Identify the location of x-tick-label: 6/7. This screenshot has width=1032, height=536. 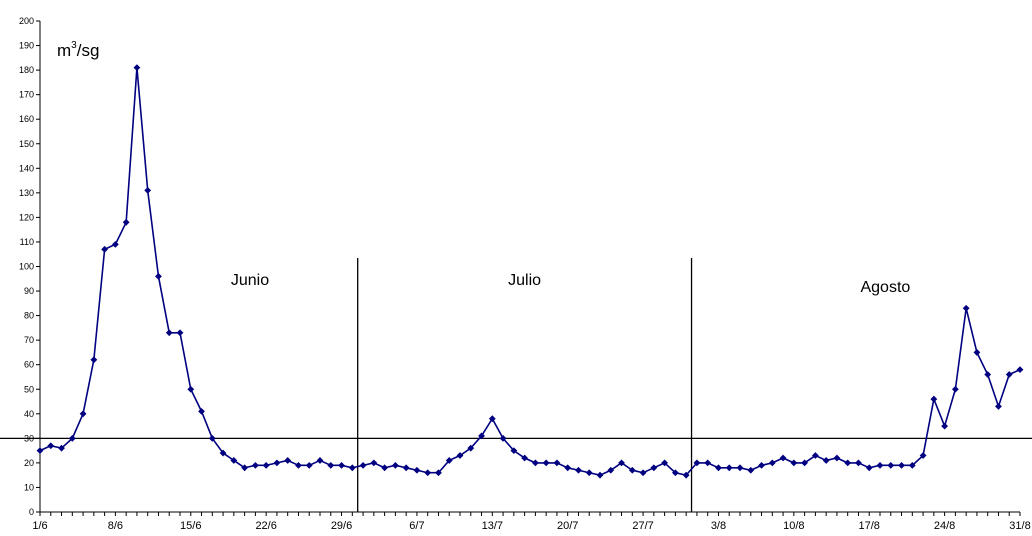
(416, 526).